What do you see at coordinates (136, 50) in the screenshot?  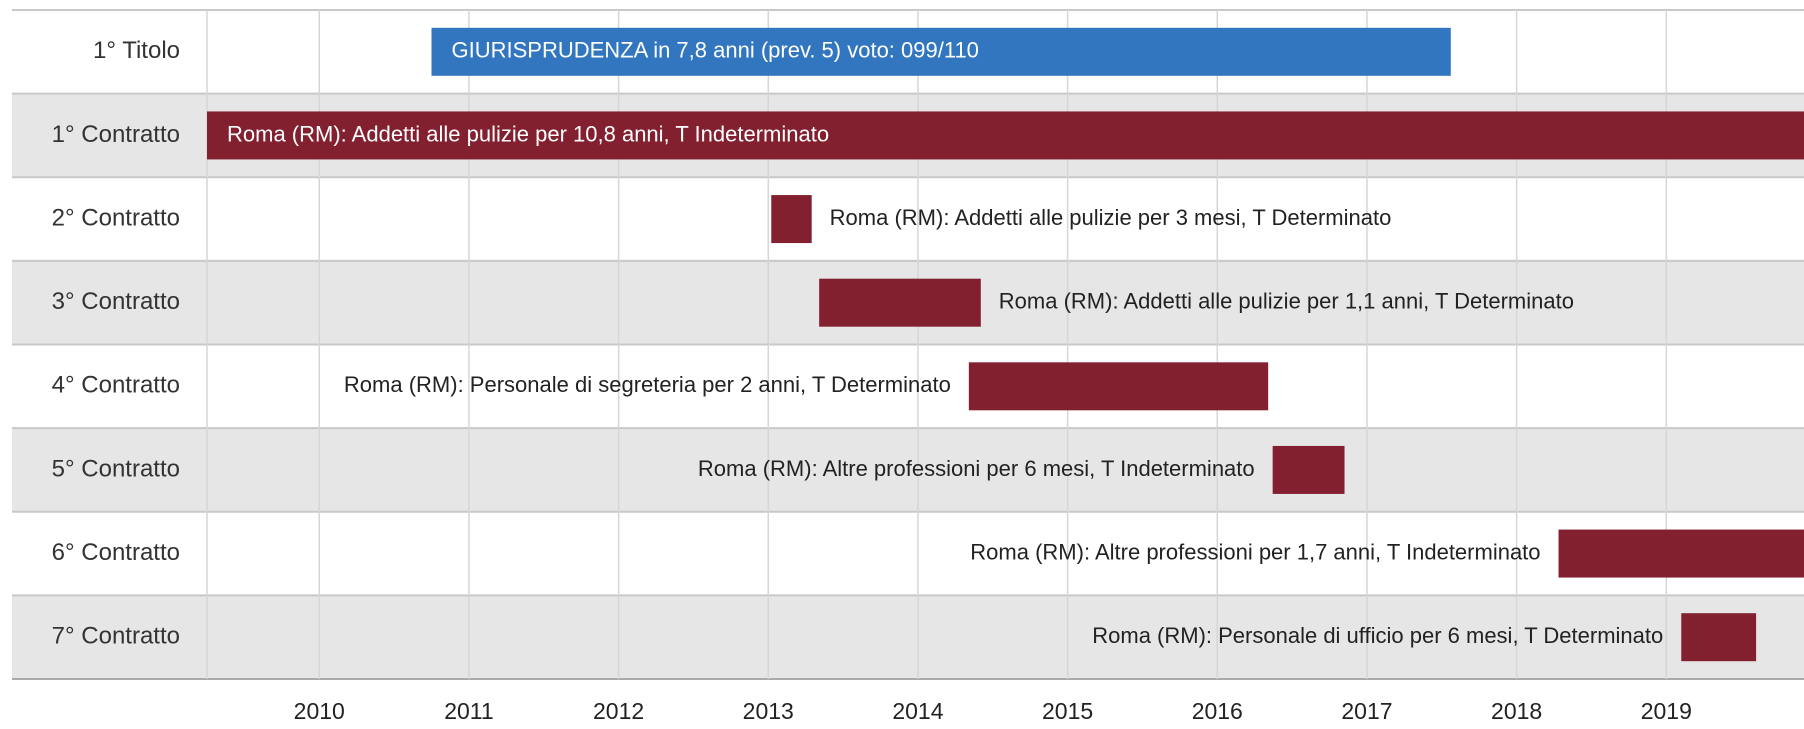 I see `row-label: 1° Titolo` at bounding box center [136, 50].